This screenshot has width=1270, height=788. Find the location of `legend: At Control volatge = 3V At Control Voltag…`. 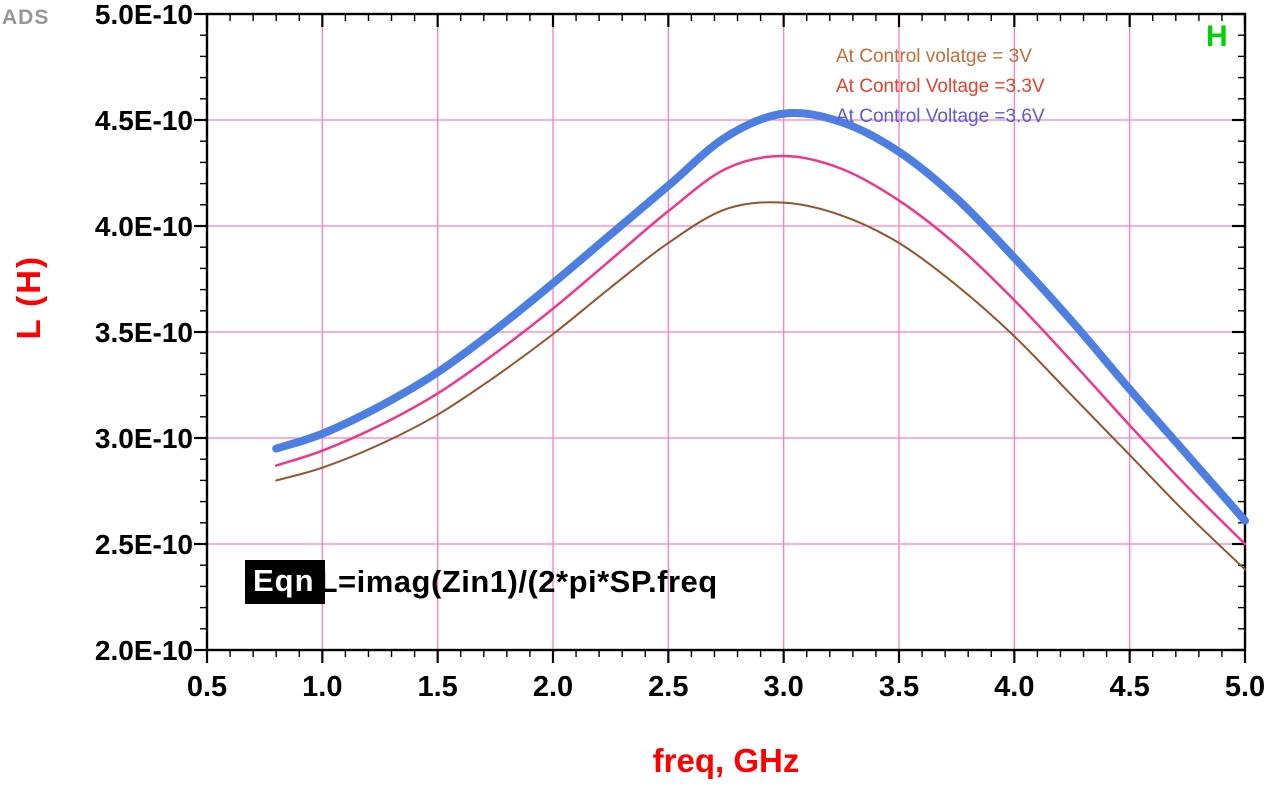

legend: At Control volatge = 3V At Control Voltag… is located at coordinates (940, 87).